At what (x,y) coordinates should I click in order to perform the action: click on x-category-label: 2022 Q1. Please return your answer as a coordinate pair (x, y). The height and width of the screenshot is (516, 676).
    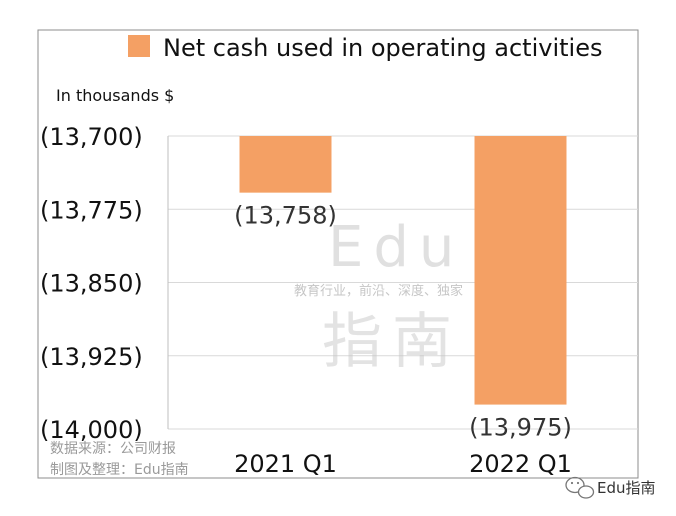
    Looking at the image, I should click on (520, 464).